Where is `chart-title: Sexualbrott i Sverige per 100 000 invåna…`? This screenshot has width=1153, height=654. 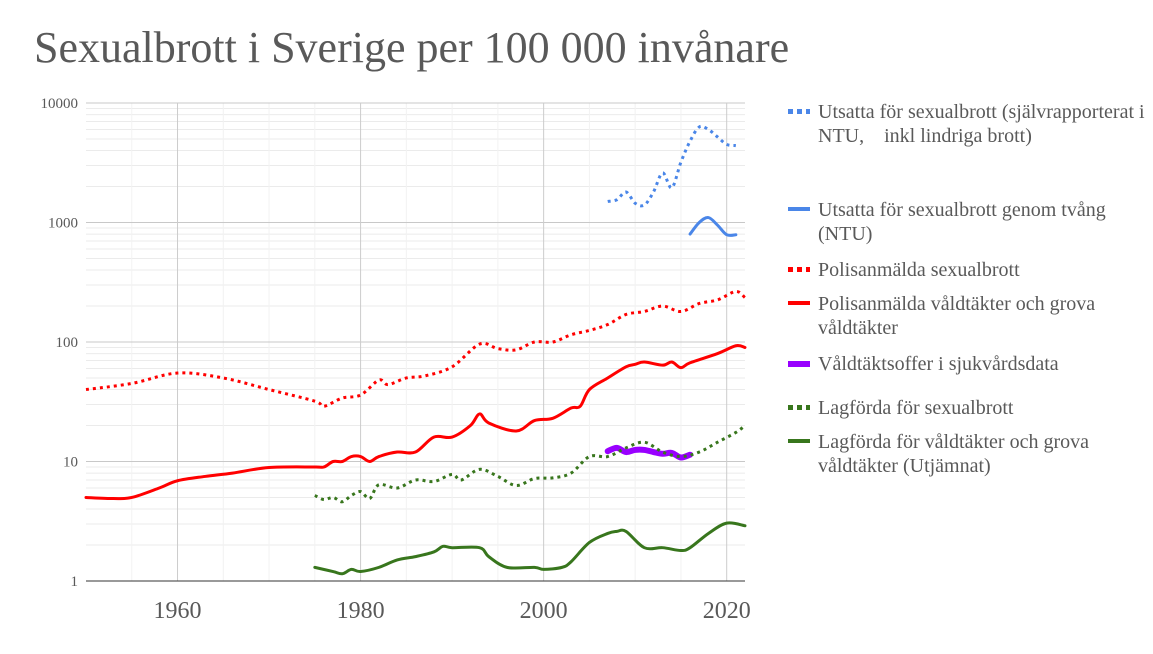
chart-title: Sexualbrott i Sverige per 100 000 invåna… is located at coordinates (412, 47).